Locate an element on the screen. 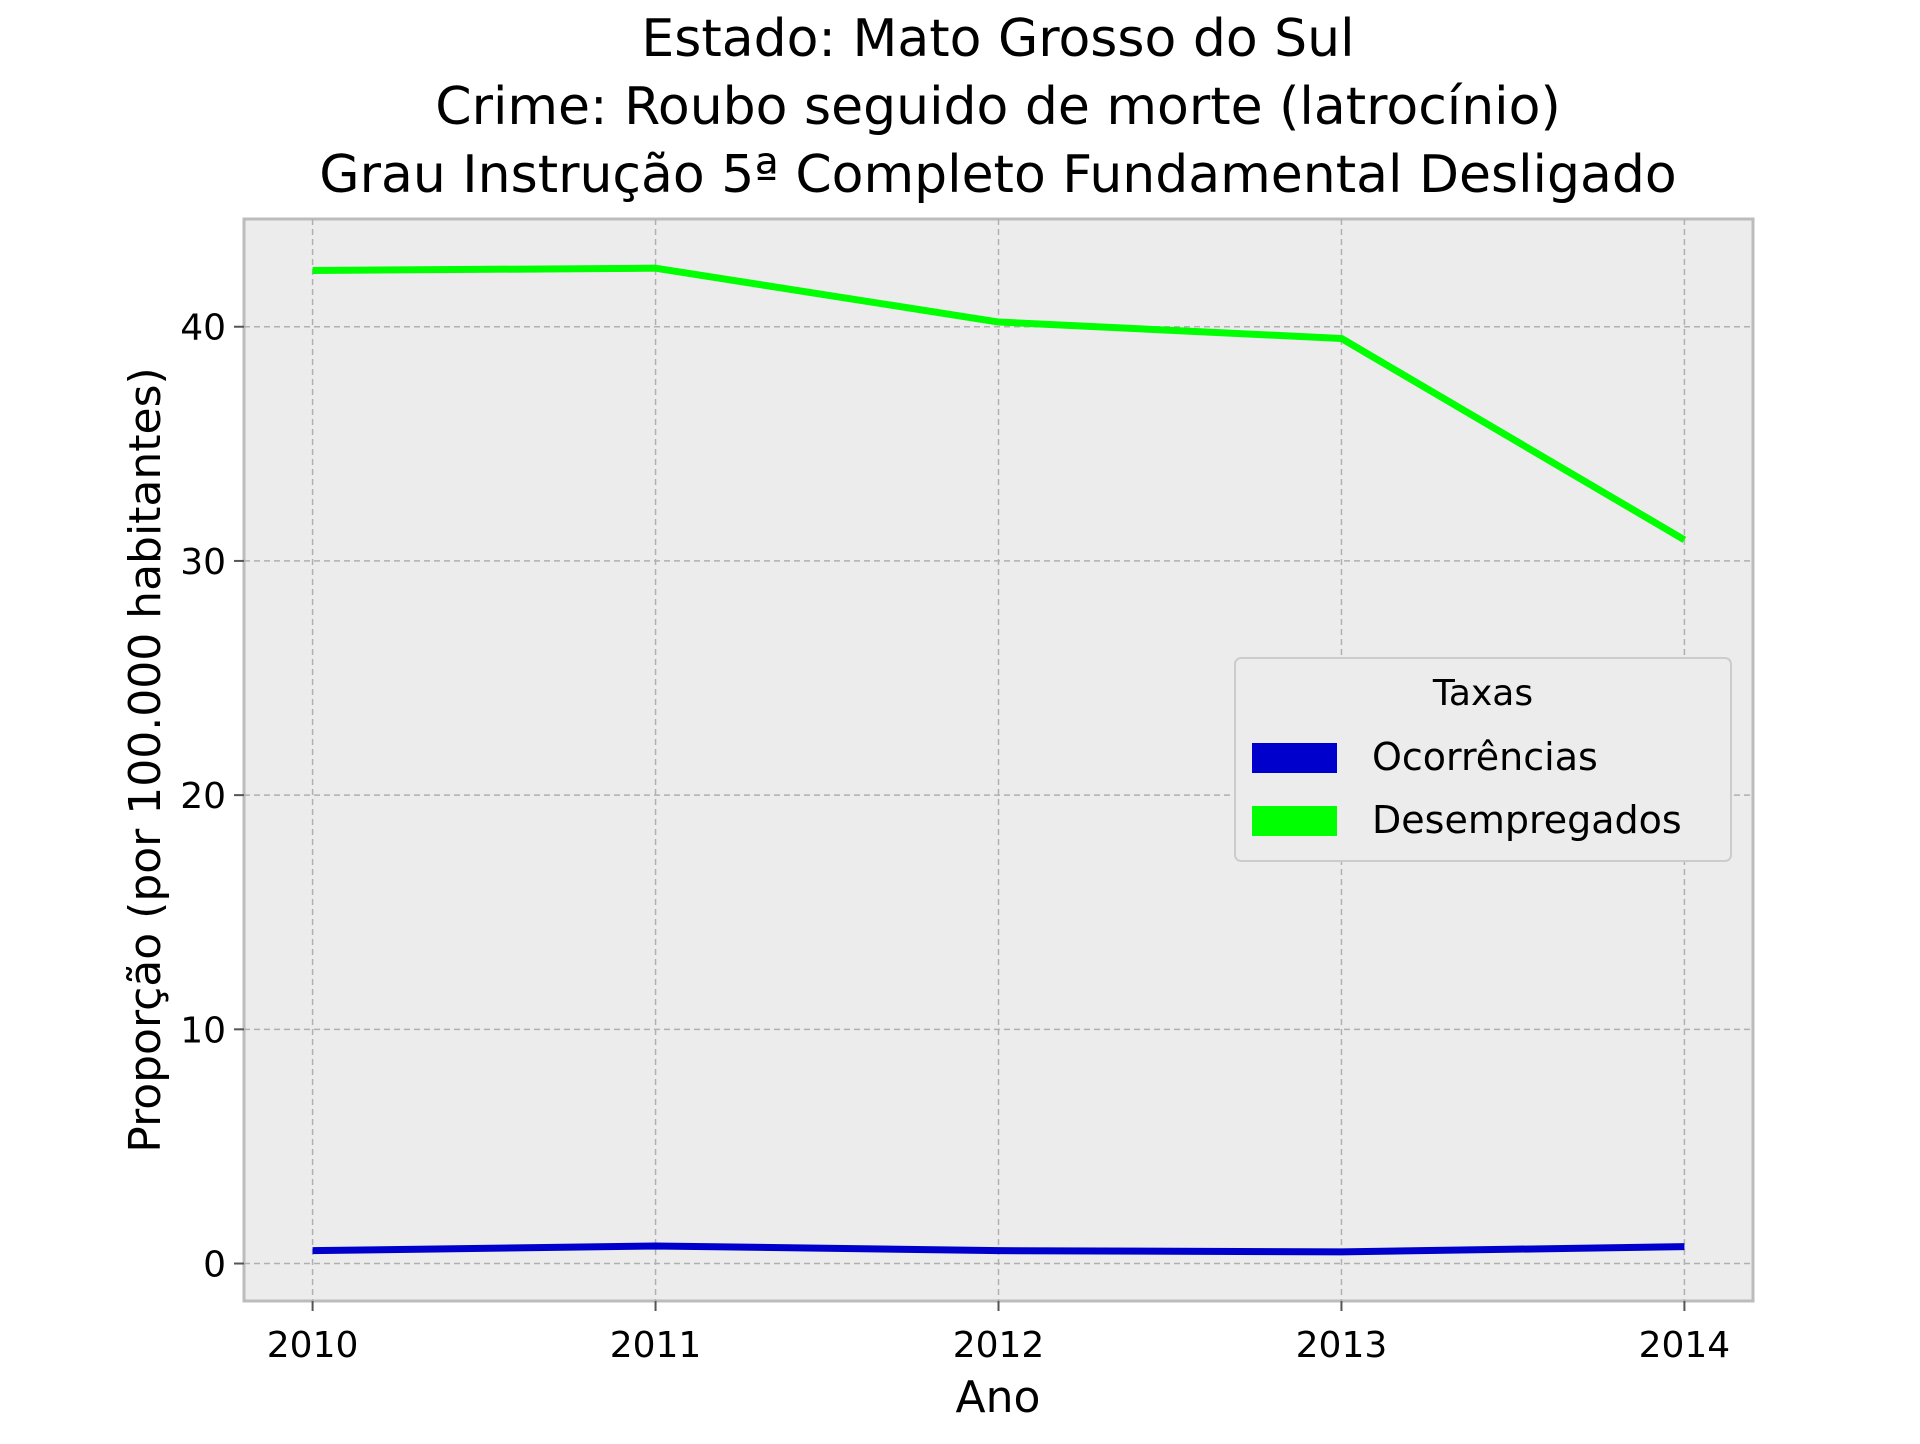  x-axis-ticks: 2010 2011 2012 2013 2014 is located at coordinates (998, 1333).